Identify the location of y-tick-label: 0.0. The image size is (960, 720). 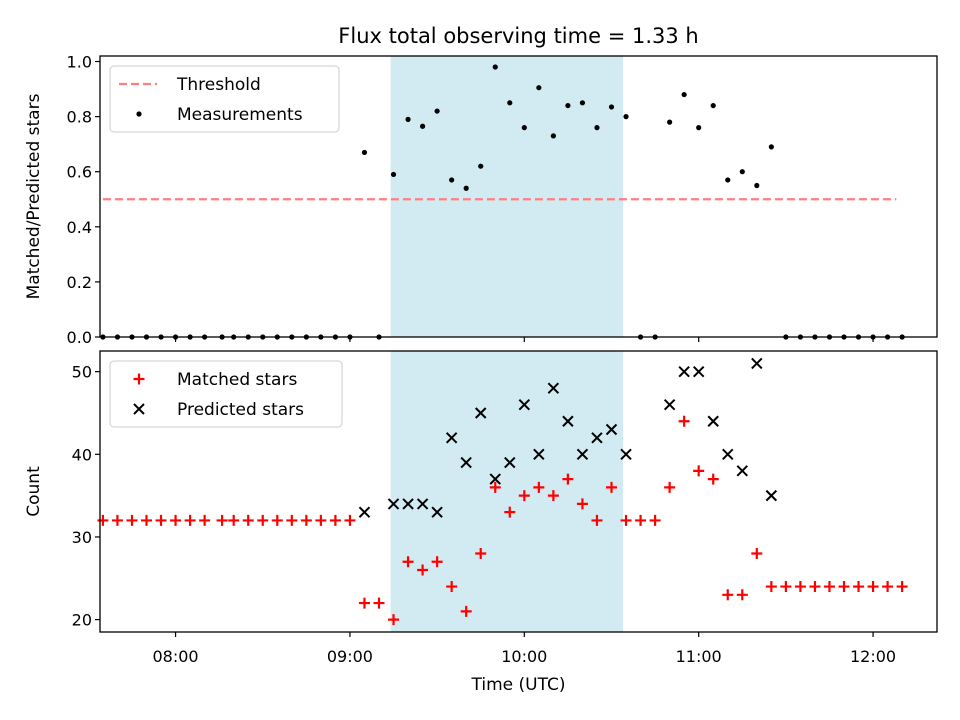
(79, 337).